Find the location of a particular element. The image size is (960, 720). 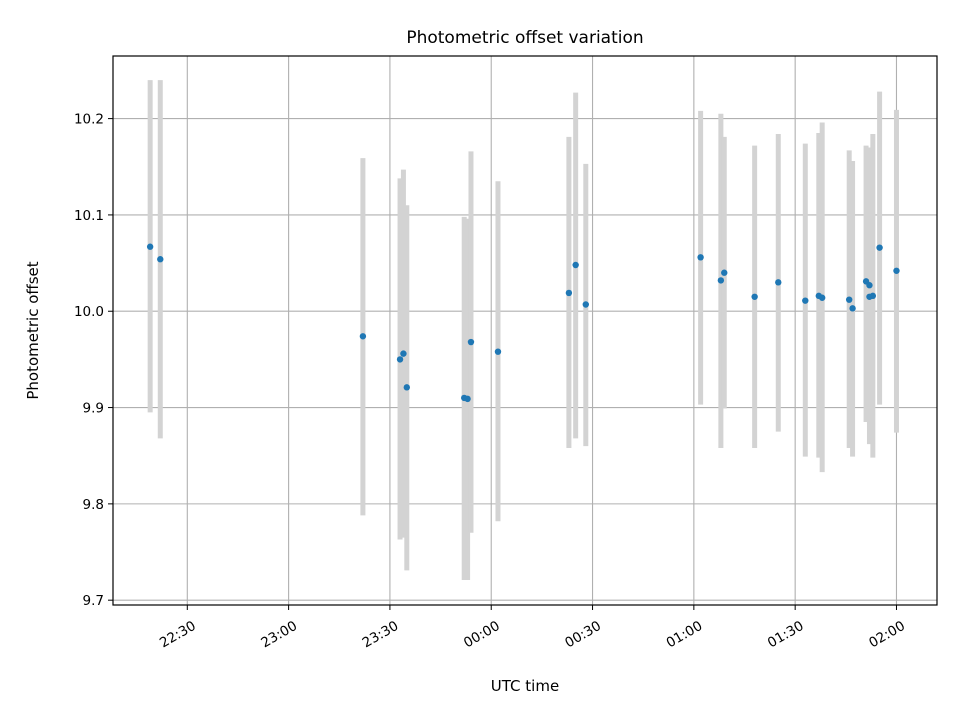

y-tick-label: 10.1 is located at coordinates (89, 216).